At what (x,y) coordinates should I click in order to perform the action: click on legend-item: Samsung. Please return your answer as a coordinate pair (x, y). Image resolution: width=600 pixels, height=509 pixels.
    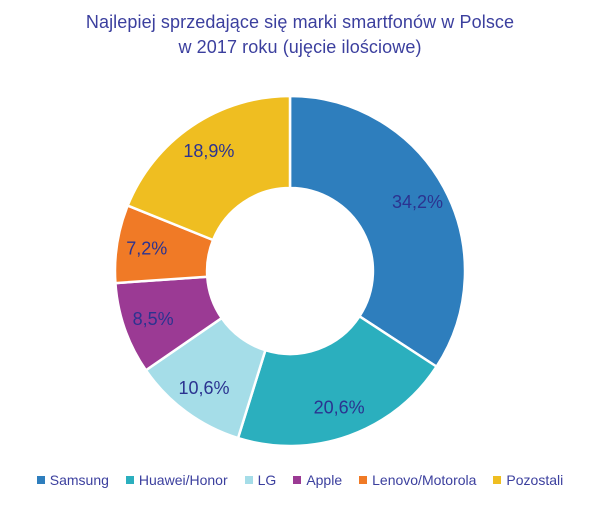
    Looking at the image, I should click on (72, 480).